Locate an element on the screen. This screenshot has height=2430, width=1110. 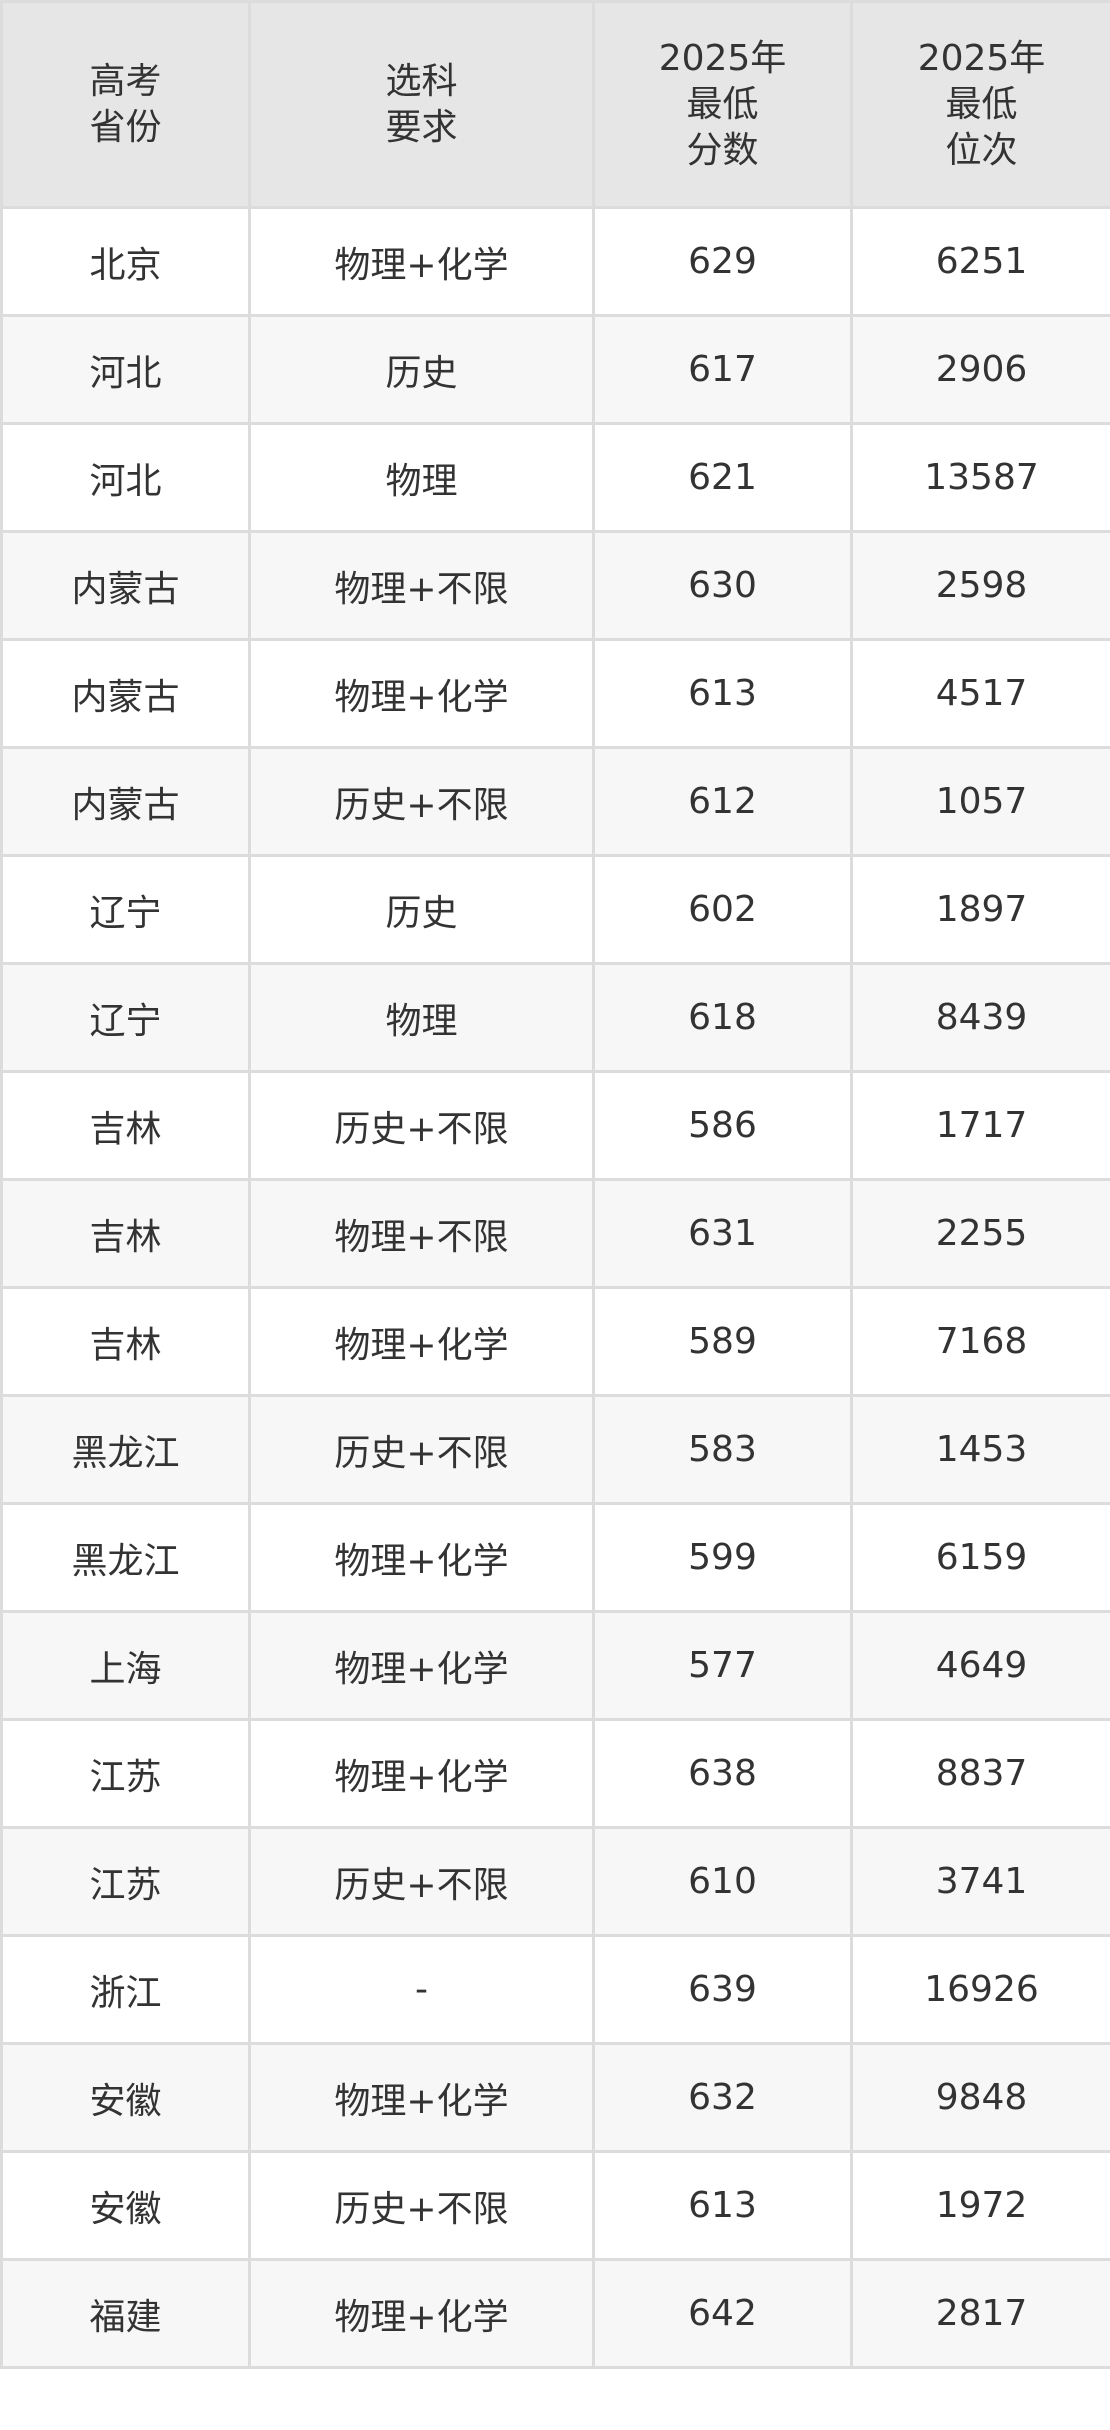
cell-province: 上海 is located at coordinates (125, 1665).